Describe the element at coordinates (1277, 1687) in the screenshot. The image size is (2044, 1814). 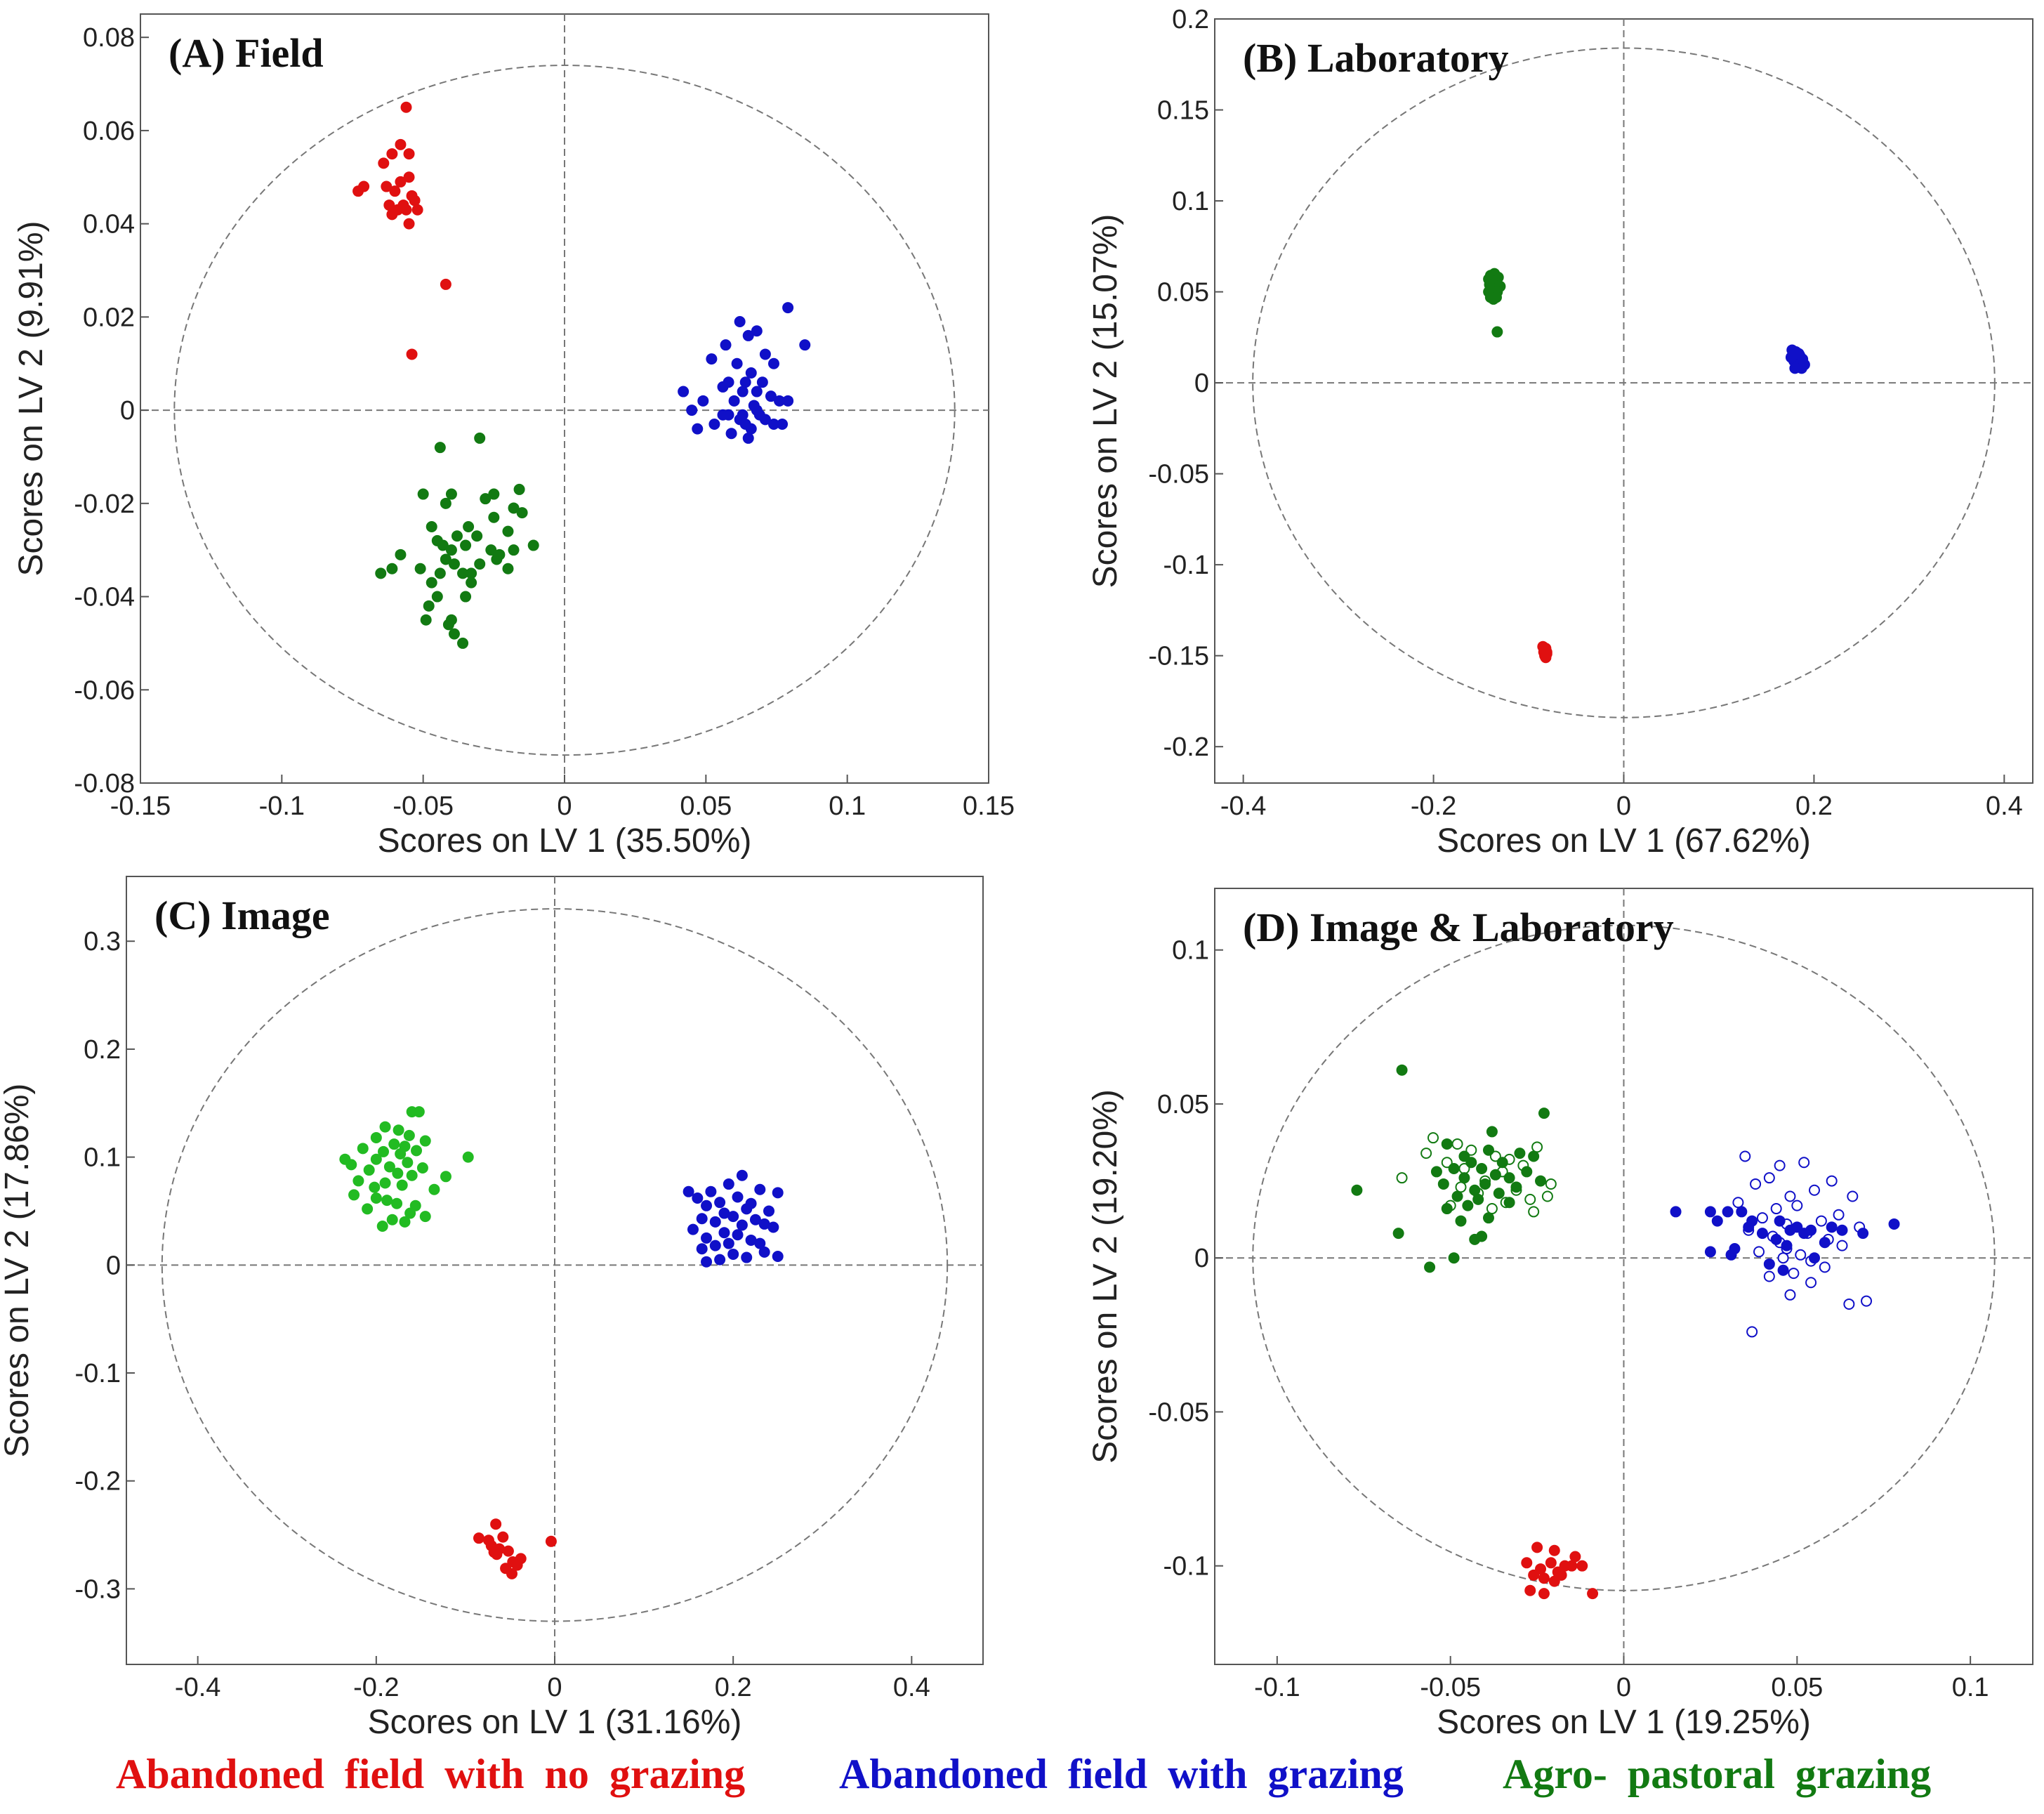
I see `x-tick-label: -0.1` at that location.